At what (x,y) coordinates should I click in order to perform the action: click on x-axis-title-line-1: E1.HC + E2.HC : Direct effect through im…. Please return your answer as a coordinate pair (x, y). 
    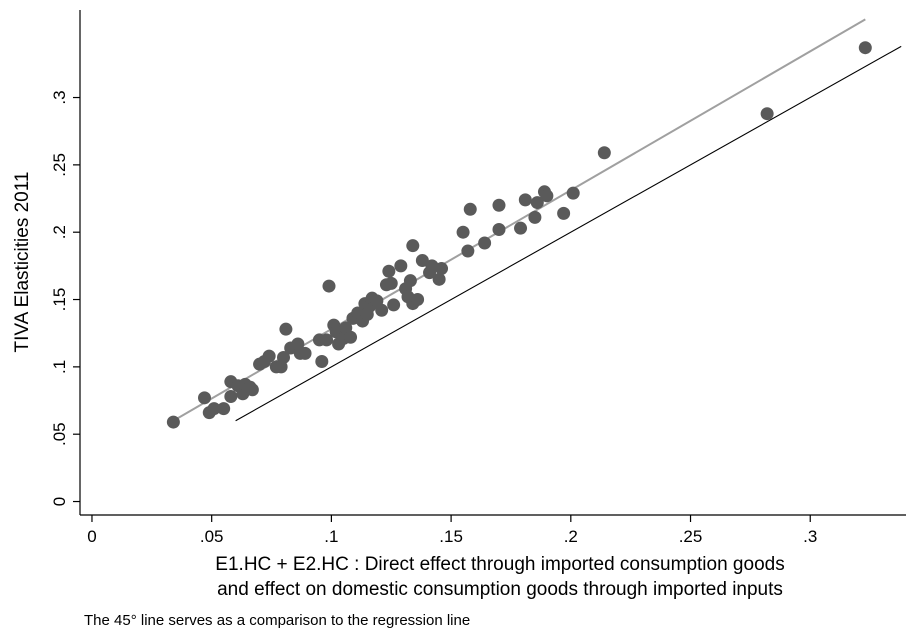
    Looking at the image, I should click on (499, 564).